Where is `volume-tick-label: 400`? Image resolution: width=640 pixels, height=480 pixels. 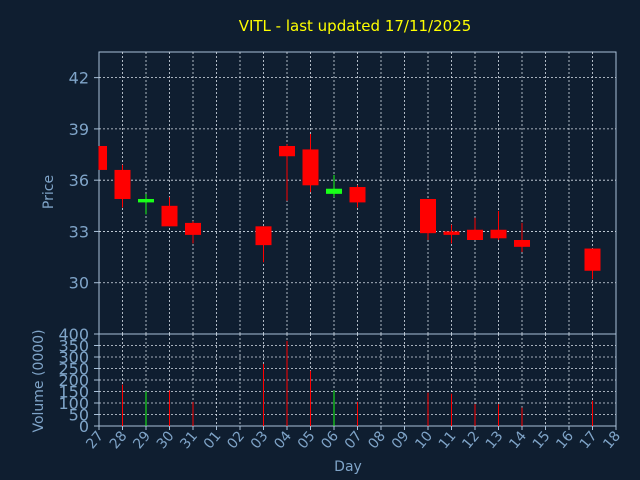 volume-tick-label: 400 is located at coordinates (73, 334).